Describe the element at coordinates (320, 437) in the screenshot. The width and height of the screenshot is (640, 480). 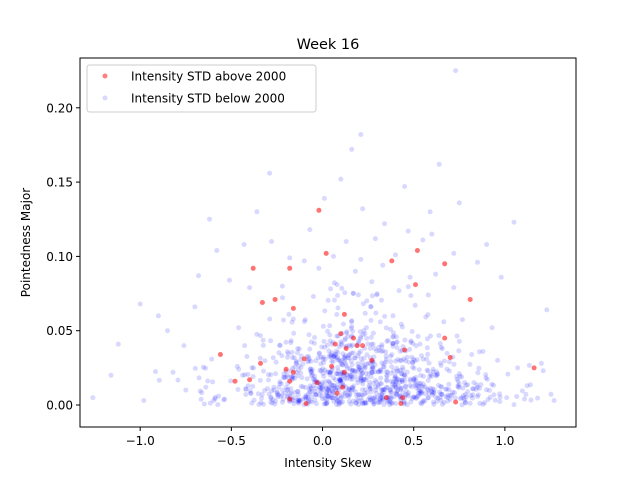
I see `x-axis: −1.0 −0.5 0.0 0.5 1.0` at that location.